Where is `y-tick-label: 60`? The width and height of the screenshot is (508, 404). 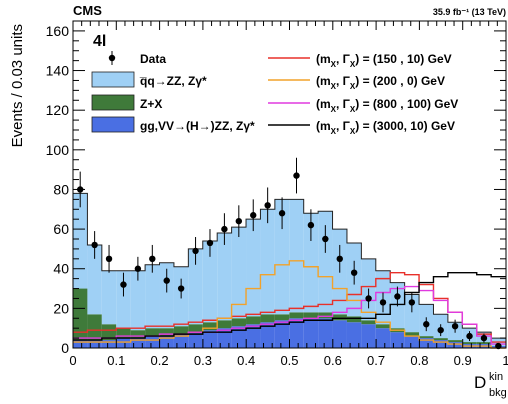 y-tick-label: 60 is located at coordinates (61, 229).